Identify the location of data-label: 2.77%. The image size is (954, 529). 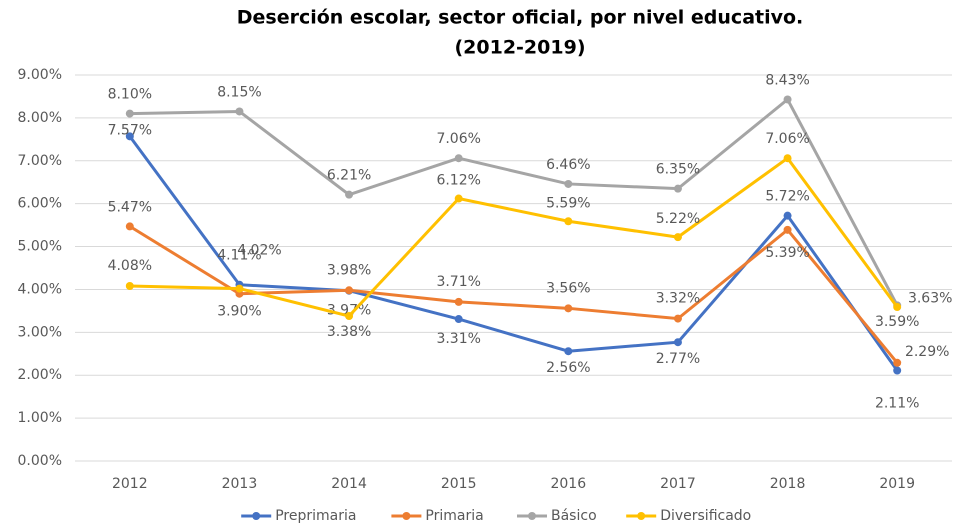
(678, 359).